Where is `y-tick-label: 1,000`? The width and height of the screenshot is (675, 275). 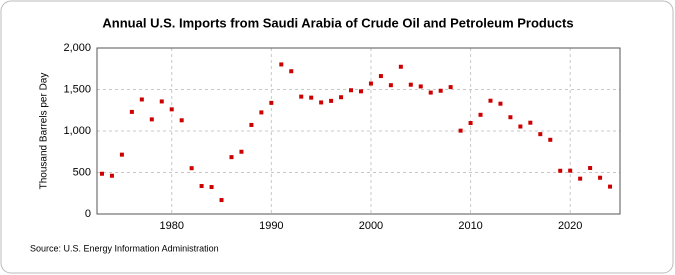
y-tick-label: 1,000 is located at coordinates (77, 131).